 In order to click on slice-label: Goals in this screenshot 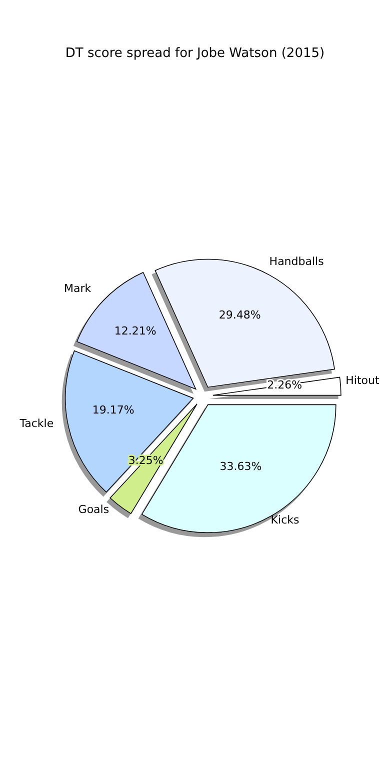, I will do `click(94, 509)`.